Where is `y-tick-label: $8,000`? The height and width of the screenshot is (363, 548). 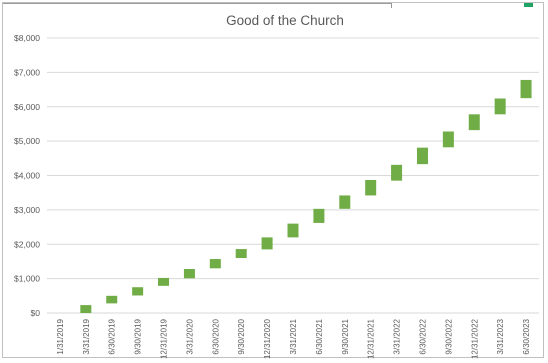 y-tick-label: $8,000 is located at coordinates (27, 38).